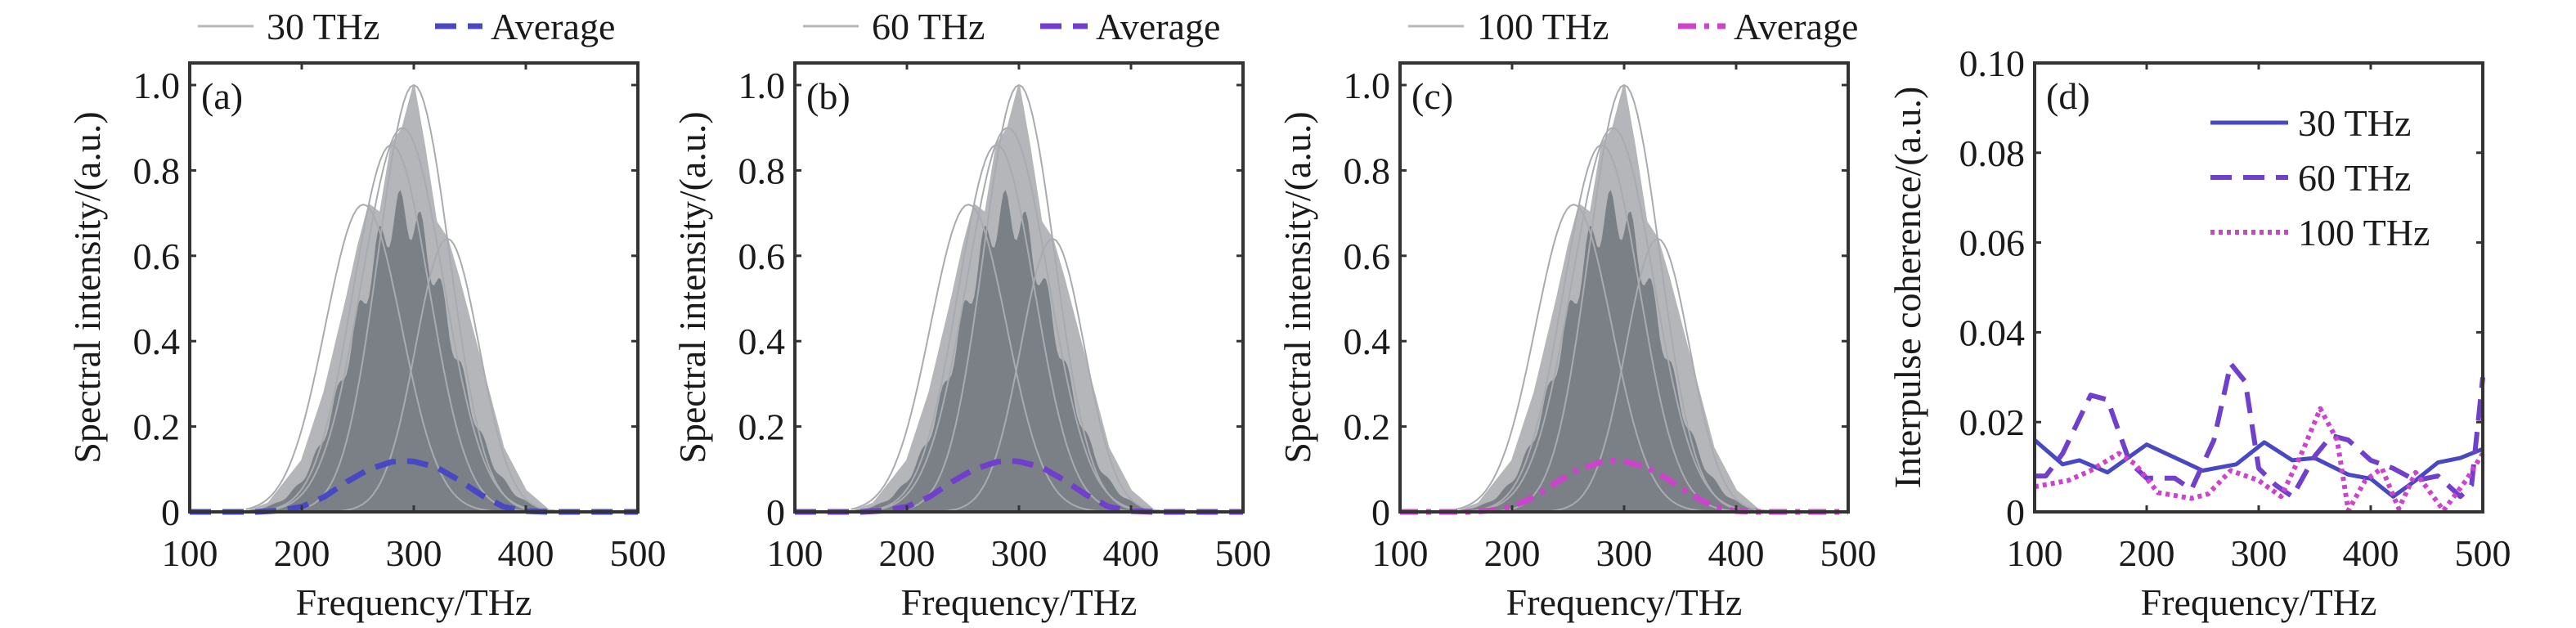 The height and width of the screenshot is (628, 2576). Describe the element at coordinates (1992, 422) in the screenshot. I see `y-tick-label: 0.02` at that location.